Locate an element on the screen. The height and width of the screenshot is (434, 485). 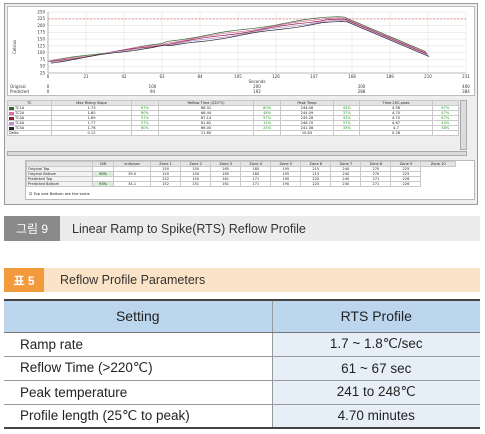
table-row: Peak temperature 241 to 248℃ is located at coordinates (242, 392).